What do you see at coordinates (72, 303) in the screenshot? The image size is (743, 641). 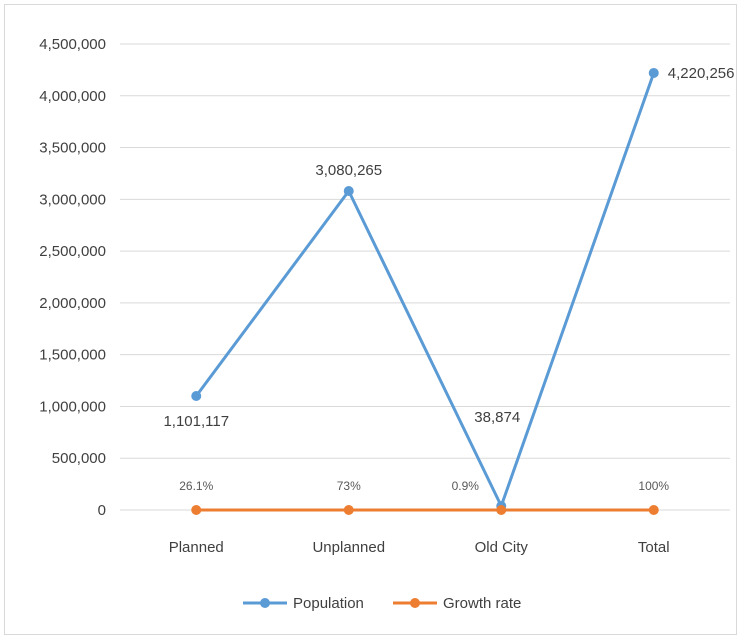 I see `y-tick-label: 2,000,000` at bounding box center [72, 303].